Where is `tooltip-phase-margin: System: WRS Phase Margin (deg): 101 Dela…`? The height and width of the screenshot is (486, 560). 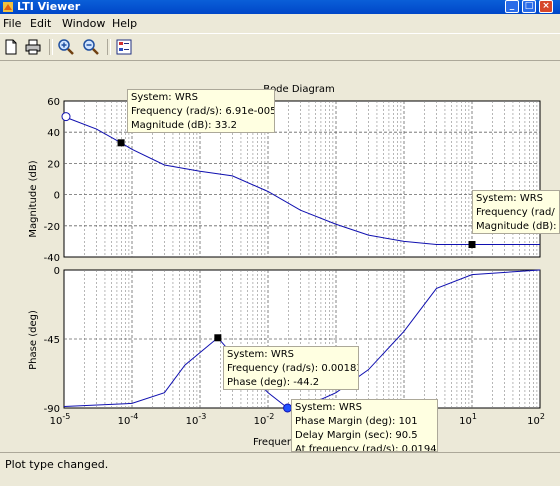 tooltip-phase-margin: System: WRS Phase Margin (deg): 101 Dela… is located at coordinates (364, 425).